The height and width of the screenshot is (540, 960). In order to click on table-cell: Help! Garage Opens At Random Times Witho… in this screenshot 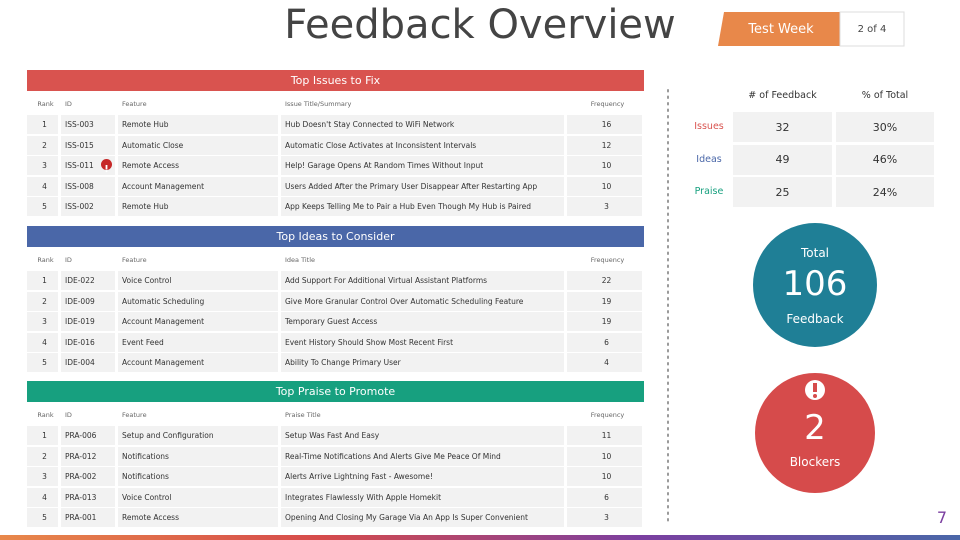, I will do `click(422, 166)`.